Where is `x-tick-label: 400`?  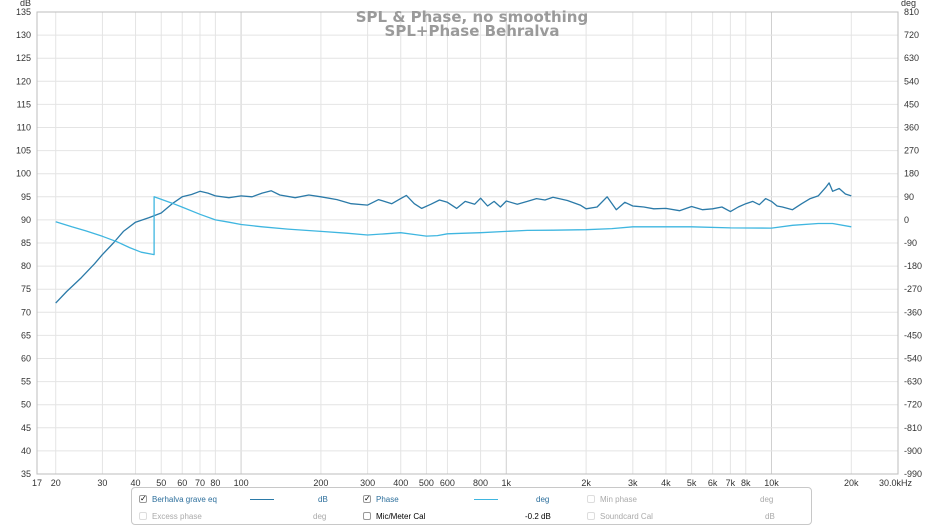
x-tick-label: 400 is located at coordinates (400, 483).